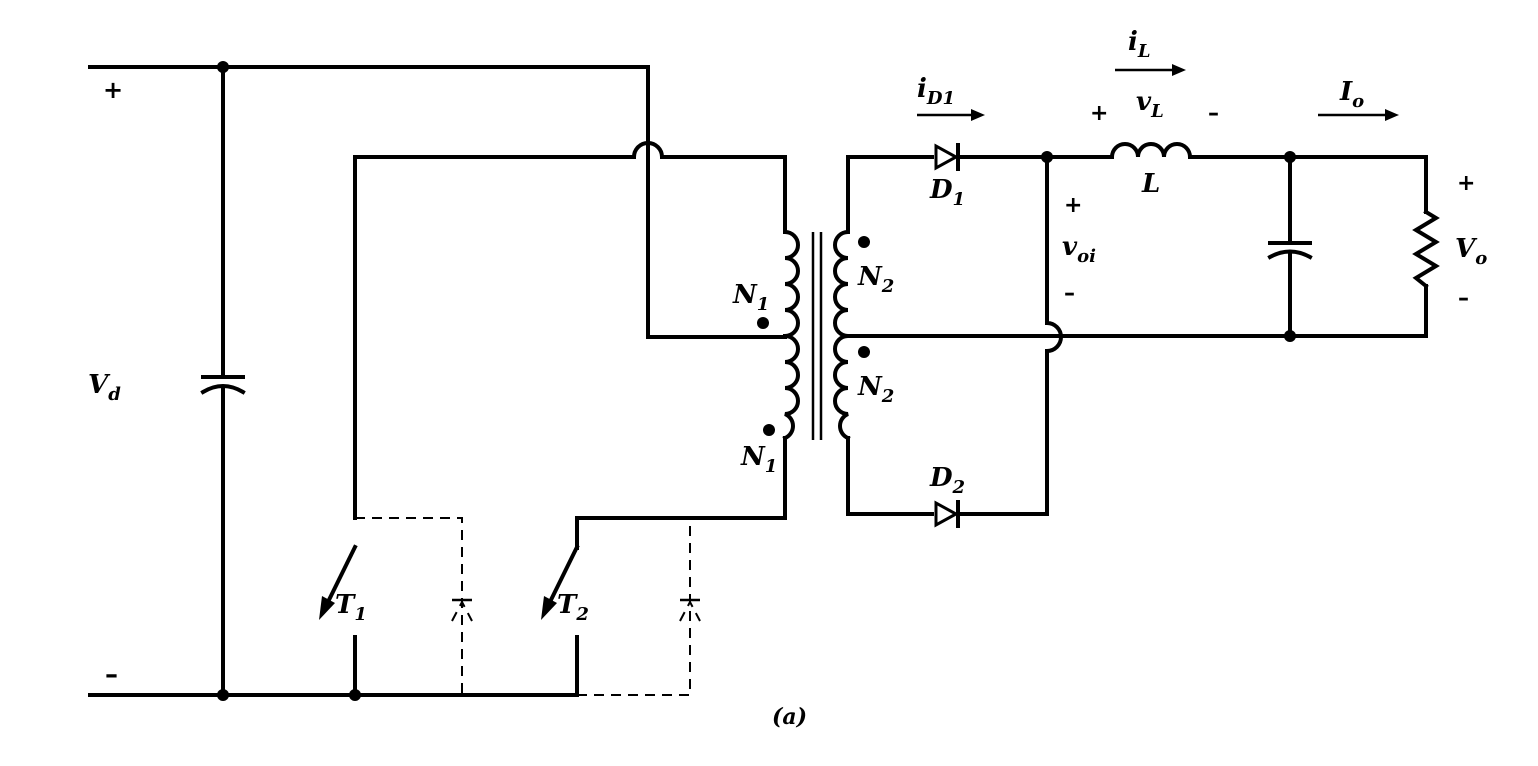 This screenshot has height=766, width=1538. What do you see at coordinates (1213, 113) in the screenshot?
I see `vl-minus-label: –` at bounding box center [1213, 113].